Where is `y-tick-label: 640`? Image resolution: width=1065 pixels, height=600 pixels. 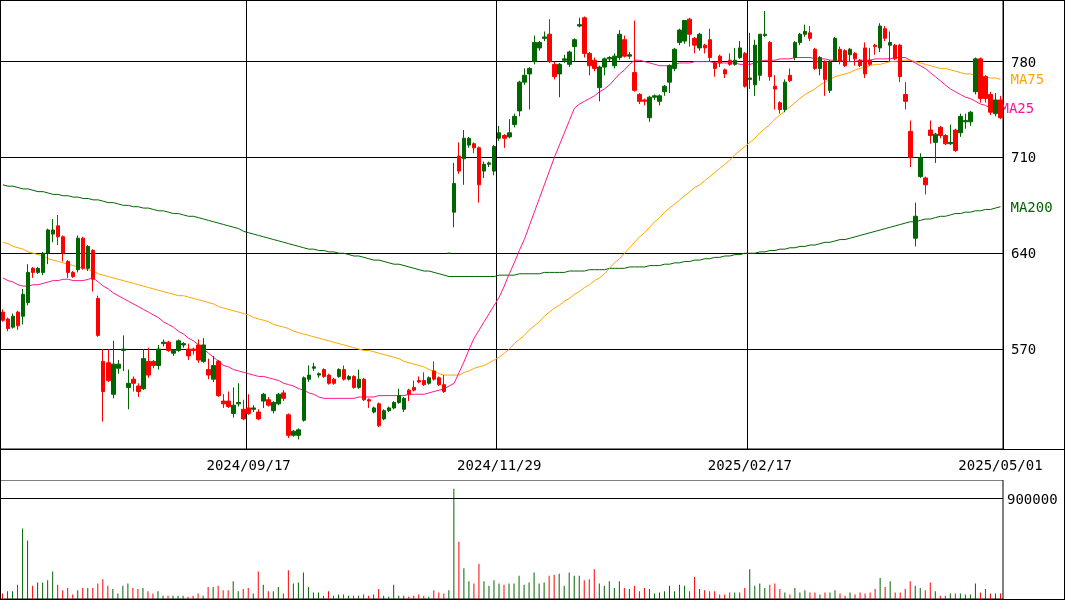 y-tick-label: 640 is located at coordinates (1024, 253).